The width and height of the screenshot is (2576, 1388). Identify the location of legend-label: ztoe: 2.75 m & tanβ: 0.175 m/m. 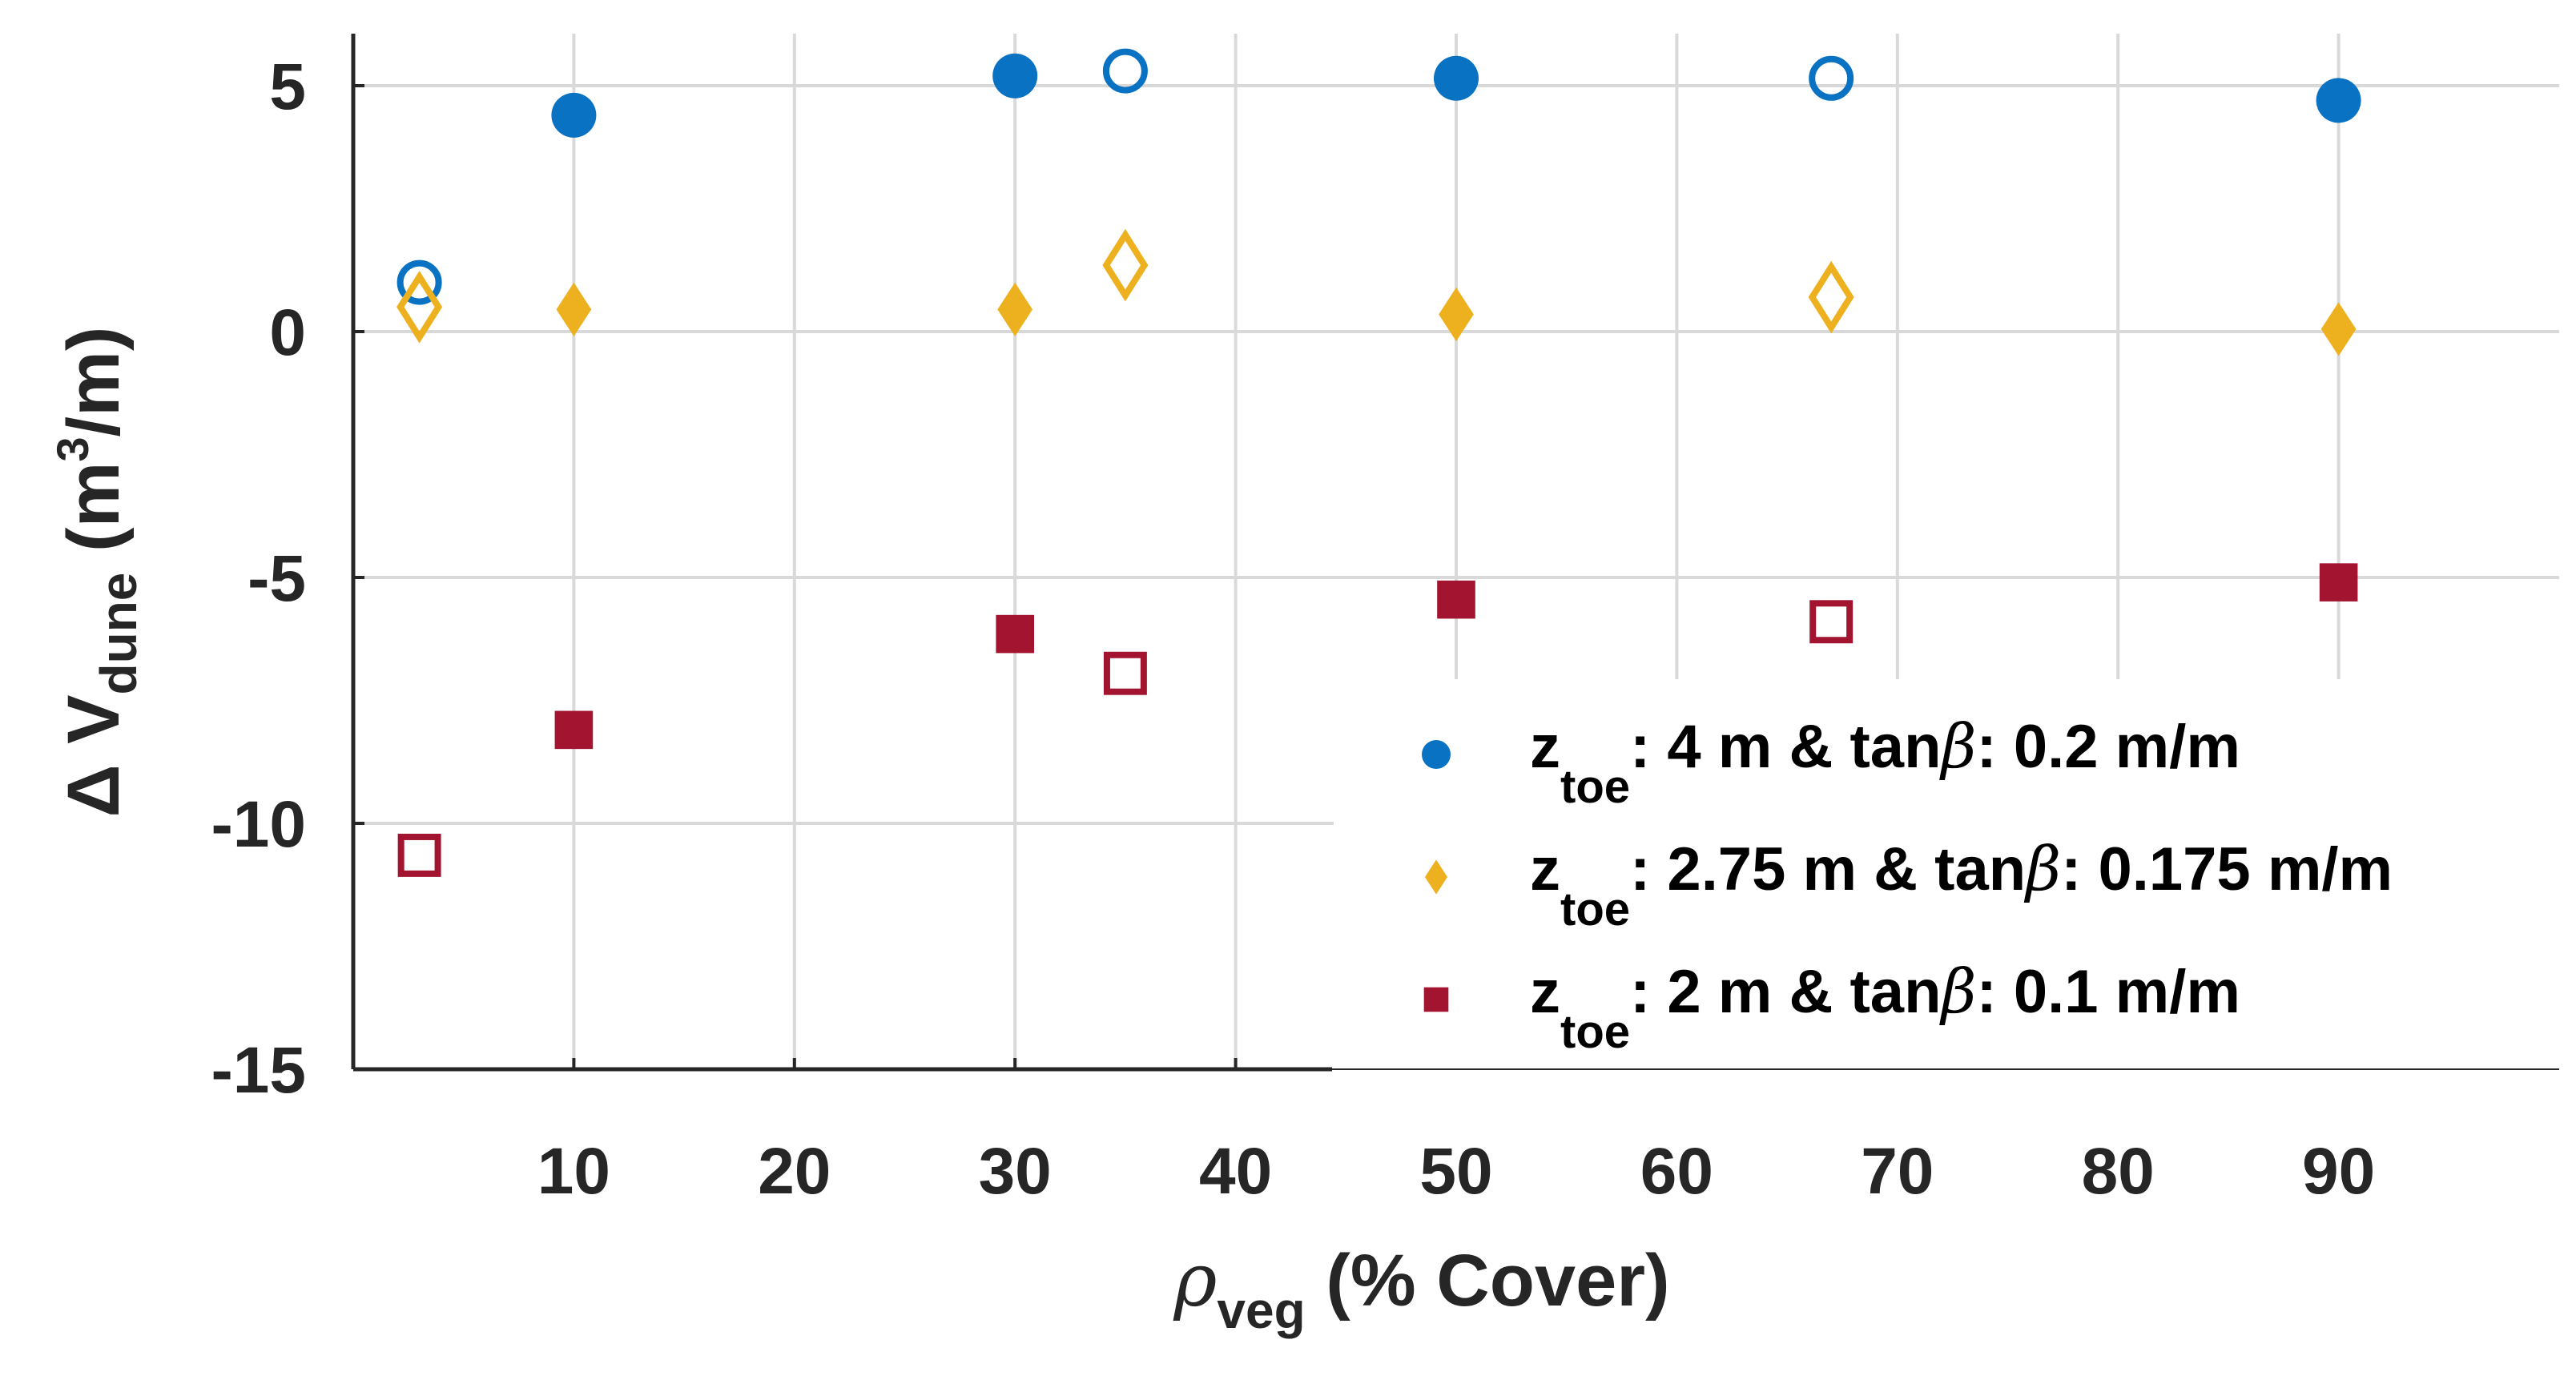
(1961, 884).